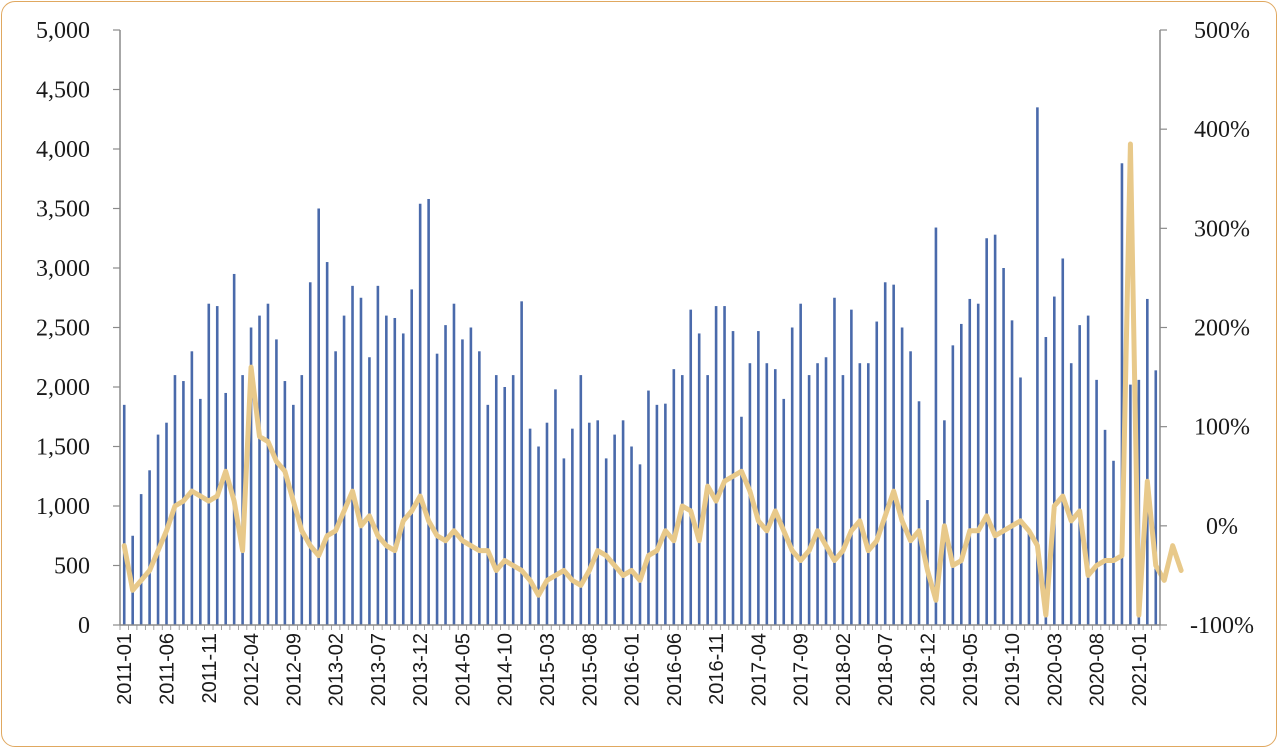  What do you see at coordinates (168, 669) in the screenshot?
I see `x-tick-label: 2011-06` at bounding box center [168, 669].